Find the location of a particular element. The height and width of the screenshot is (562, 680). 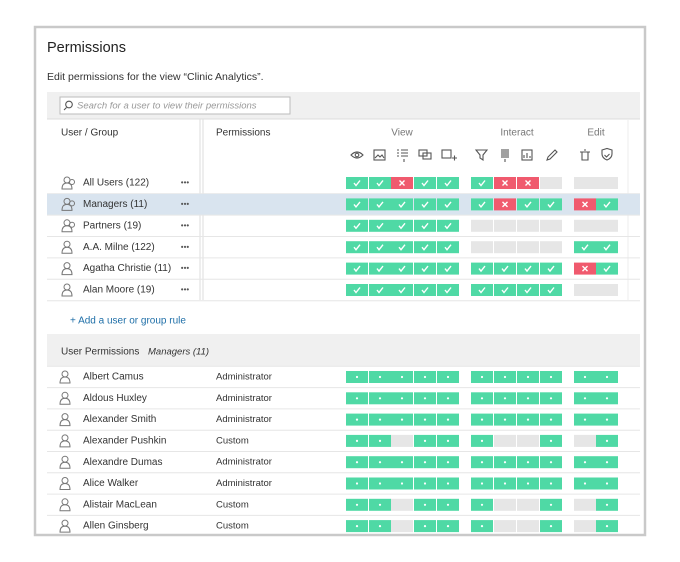

add-rule-link: + Add a user or group rule is located at coordinates (128, 321).